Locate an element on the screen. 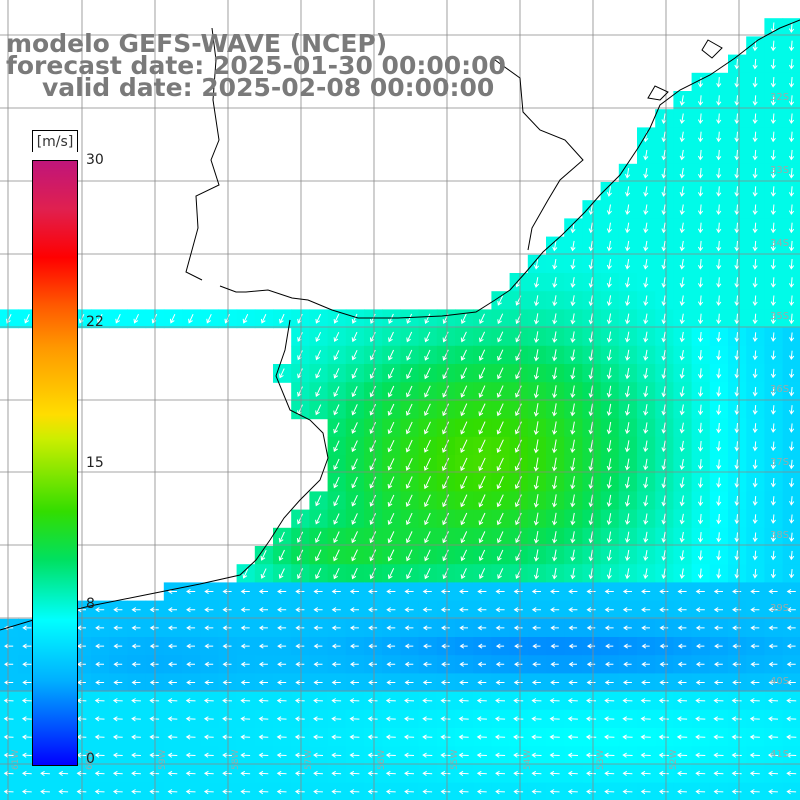  latitude-label: 32S is located at coordinates (779, 97).